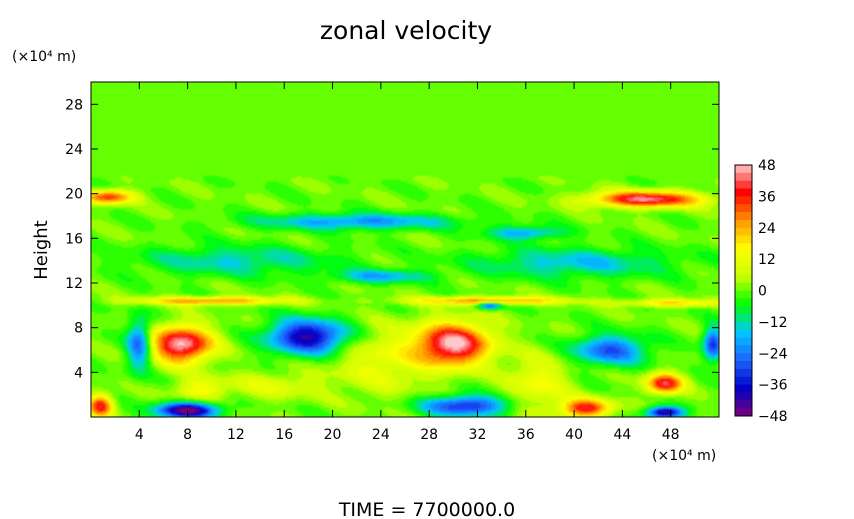  I want to click on x-tick-label: 20, so click(333, 435).